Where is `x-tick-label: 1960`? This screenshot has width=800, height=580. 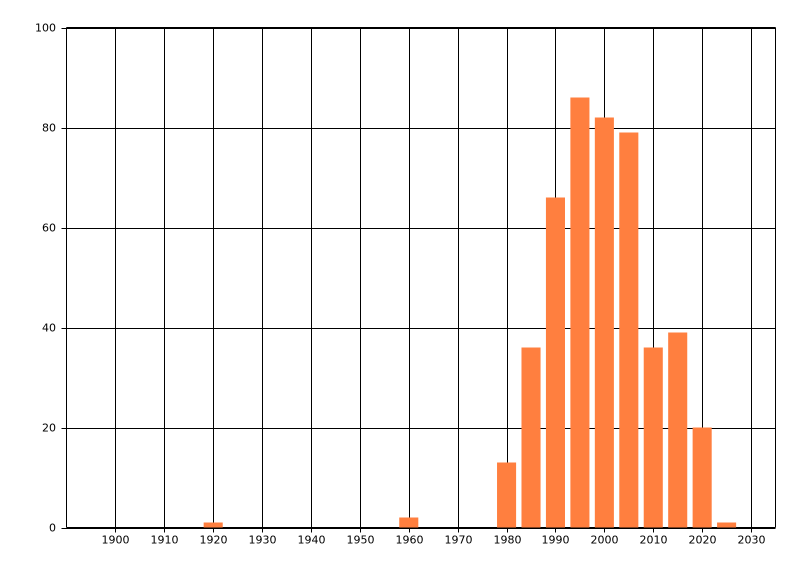
x-tick-label: 1960 is located at coordinates (410, 540).